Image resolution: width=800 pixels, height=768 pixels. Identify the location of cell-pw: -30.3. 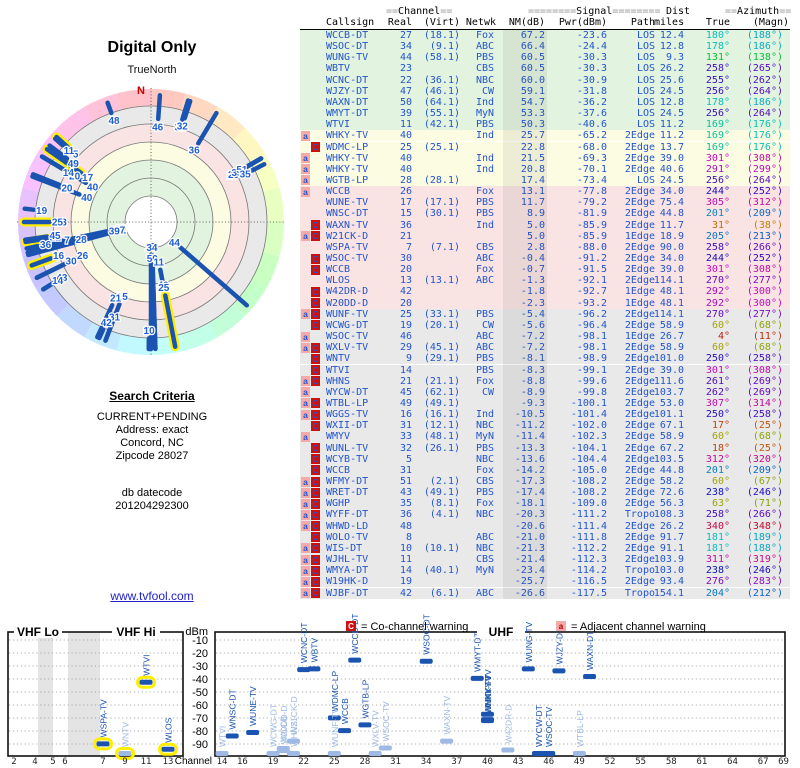
(591, 69).